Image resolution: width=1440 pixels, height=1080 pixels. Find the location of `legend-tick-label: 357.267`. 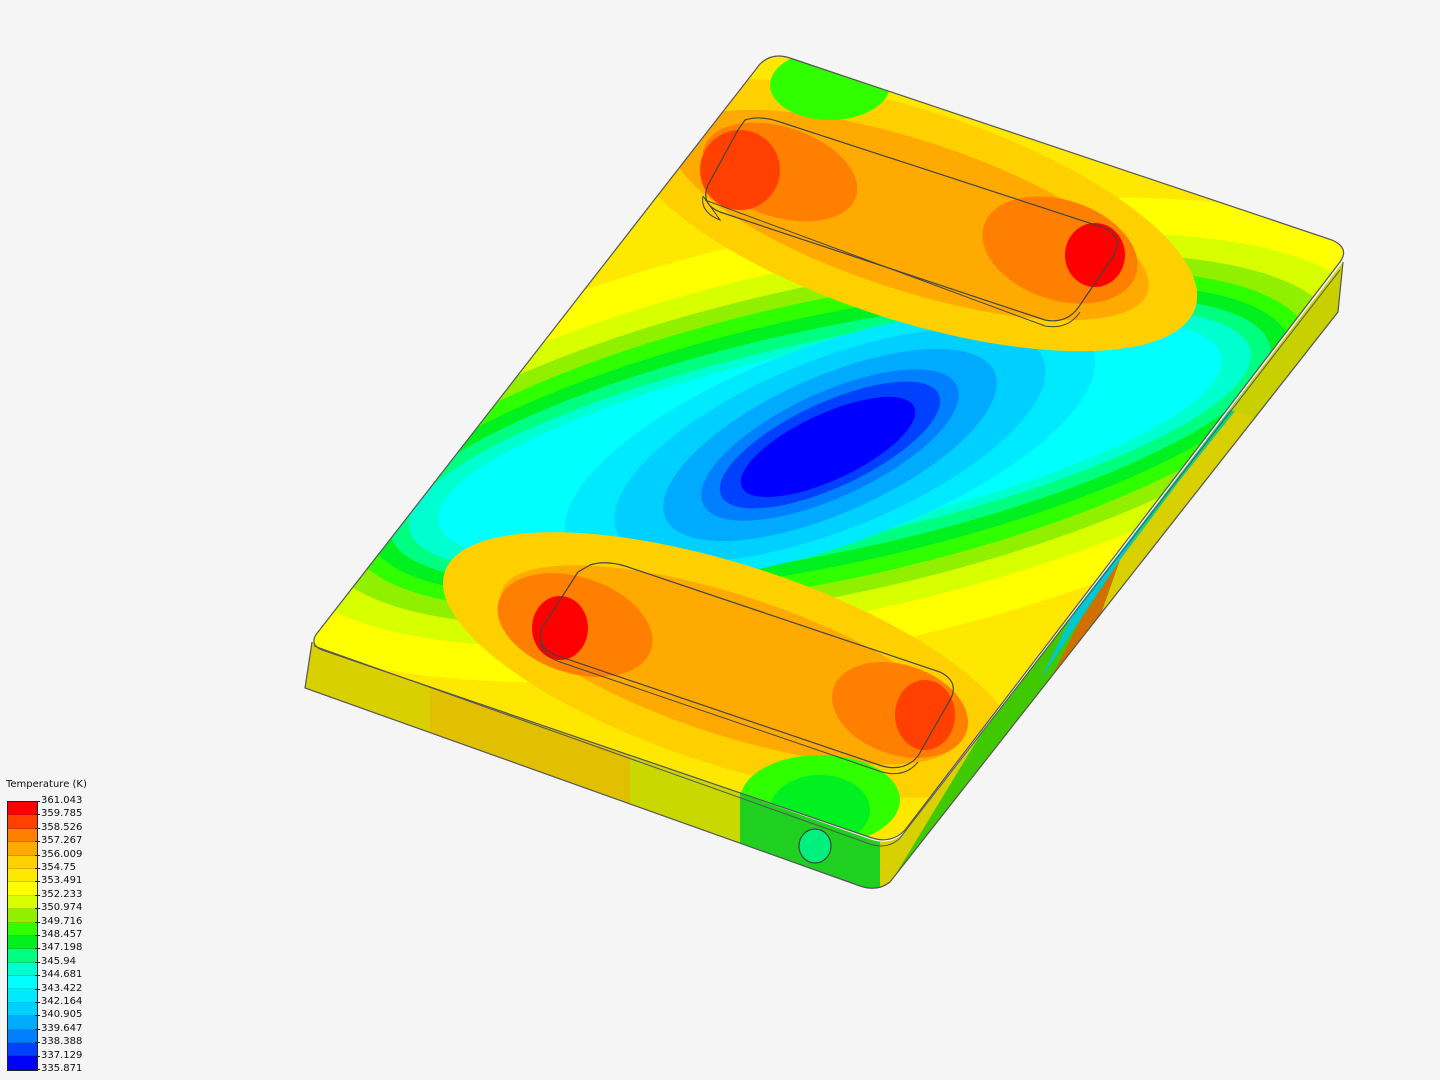

legend-tick-label: 357.267 is located at coordinates (62, 841).